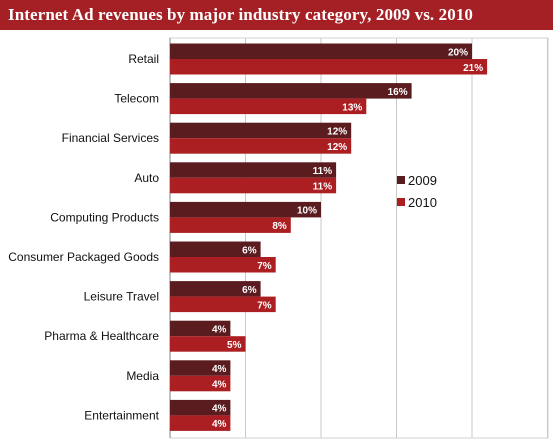 The image size is (553, 441). Describe the element at coordinates (398, 92) in the screenshot. I see `data-label: 16%` at that location.